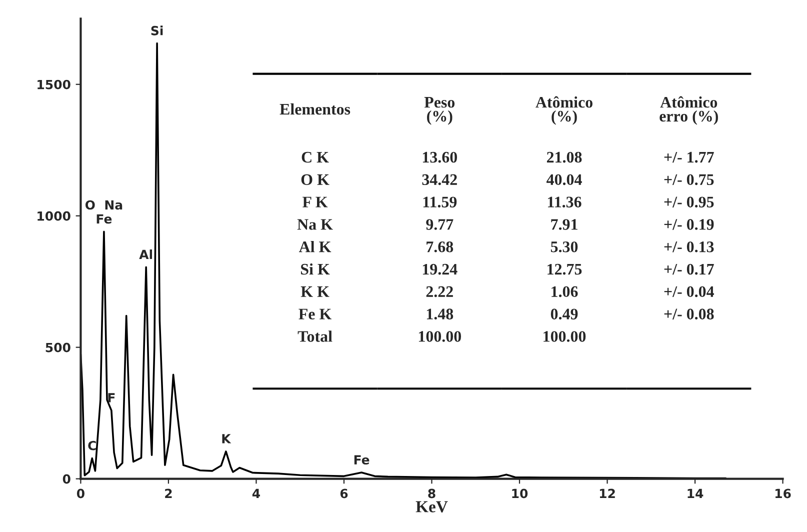 The width and height of the screenshot is (807, 532). I want to click on x-tick-label: 0, so click(80, 493).